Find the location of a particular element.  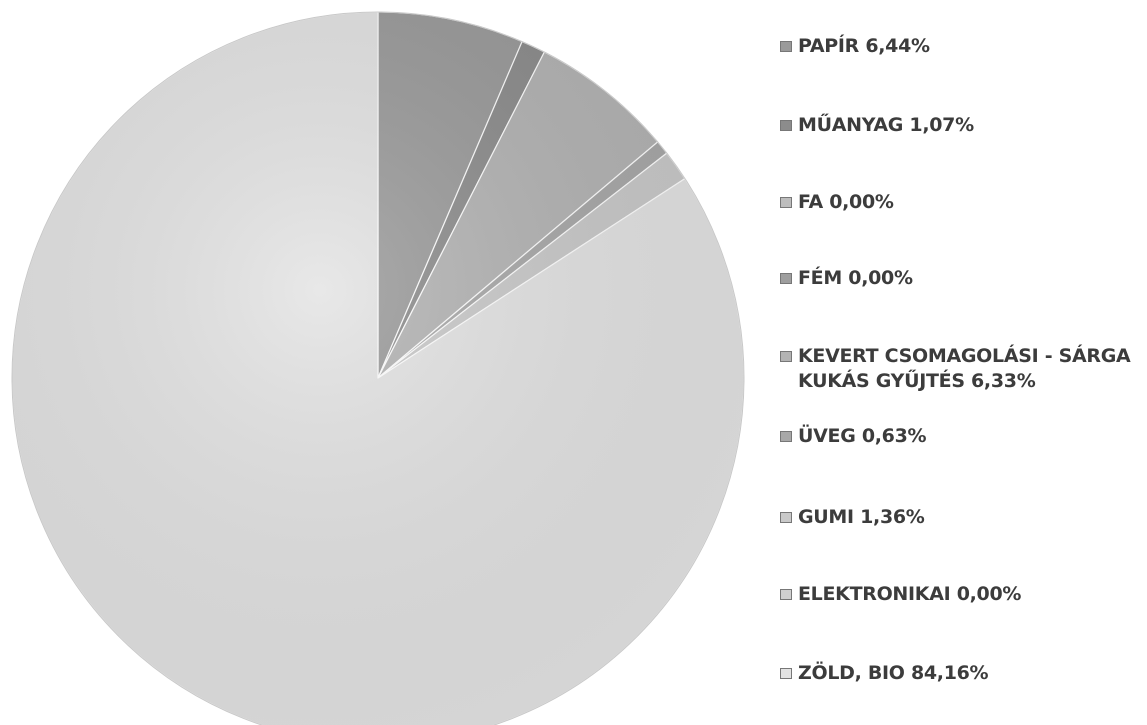

legend-label: FA 0,00% is located at coordinates (846, 202).